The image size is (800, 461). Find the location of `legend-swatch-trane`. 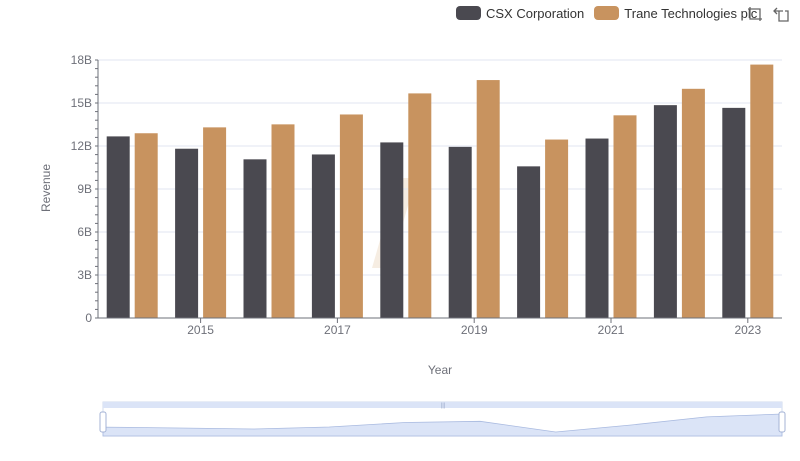

legend-swatch-trane is located at coordinates (607, 13).